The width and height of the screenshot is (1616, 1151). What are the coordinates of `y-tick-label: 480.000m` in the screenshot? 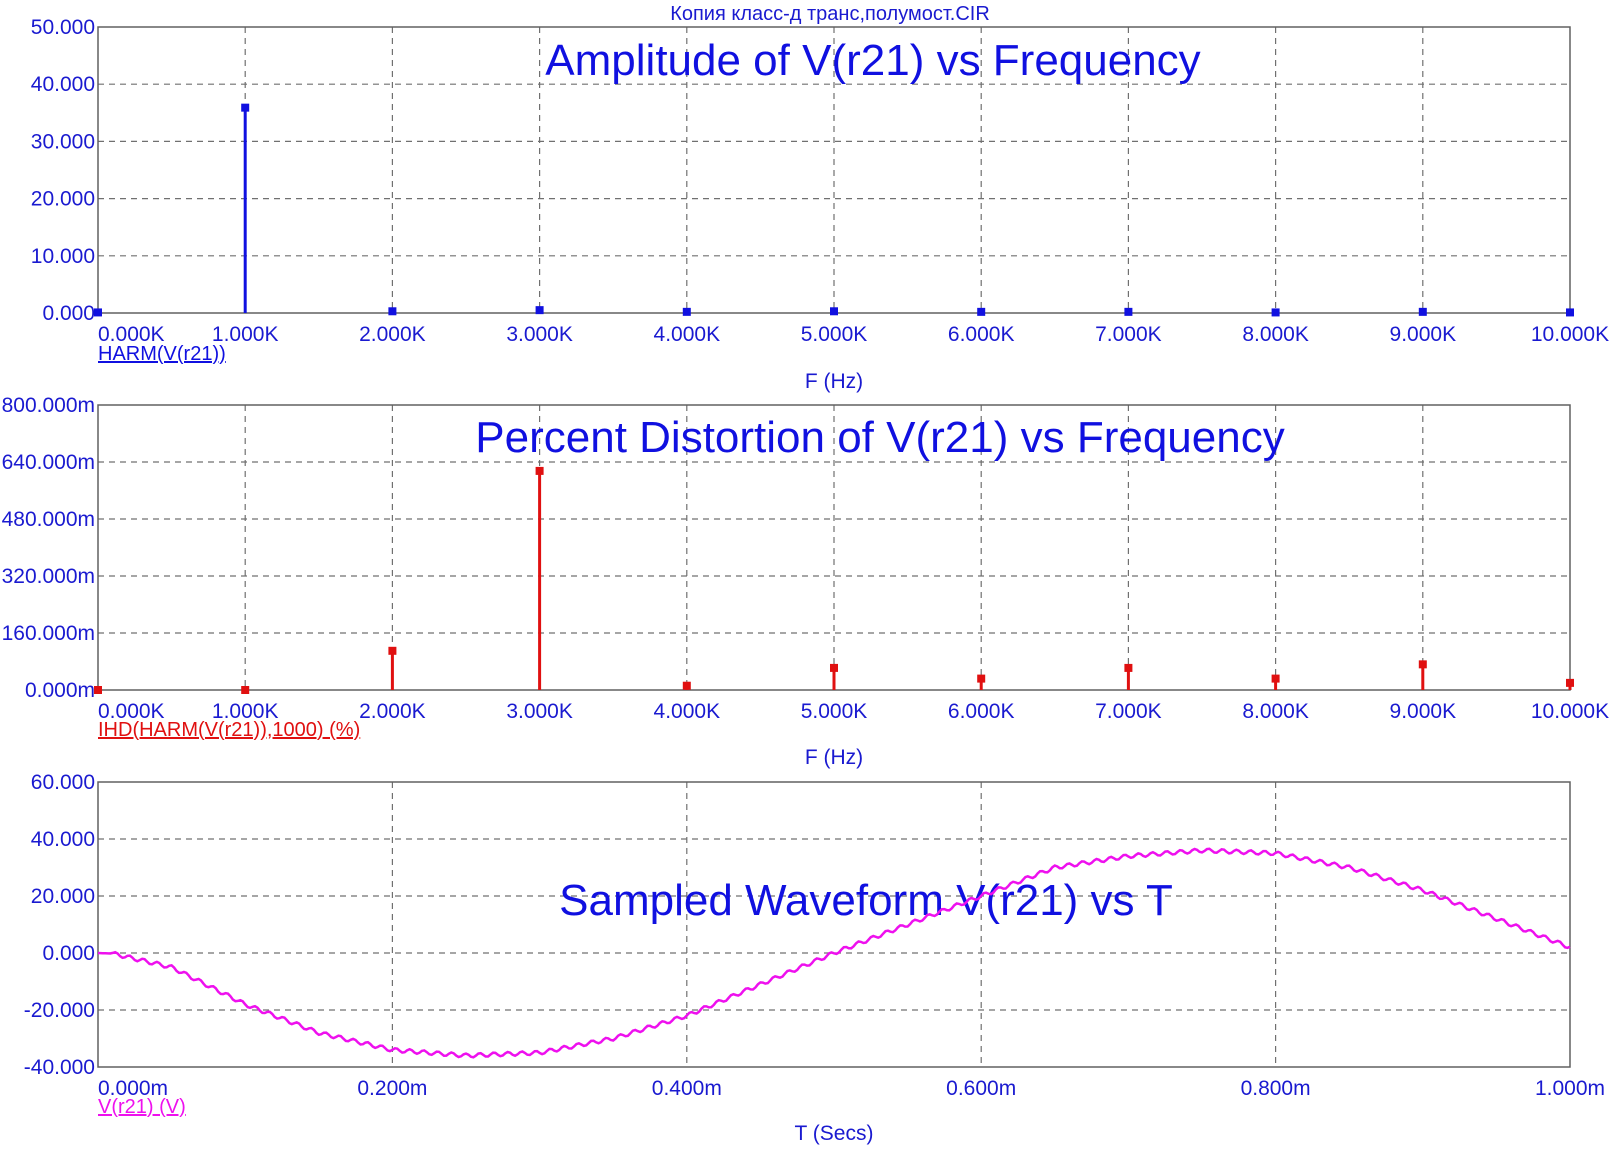 It's located at (48, 519).